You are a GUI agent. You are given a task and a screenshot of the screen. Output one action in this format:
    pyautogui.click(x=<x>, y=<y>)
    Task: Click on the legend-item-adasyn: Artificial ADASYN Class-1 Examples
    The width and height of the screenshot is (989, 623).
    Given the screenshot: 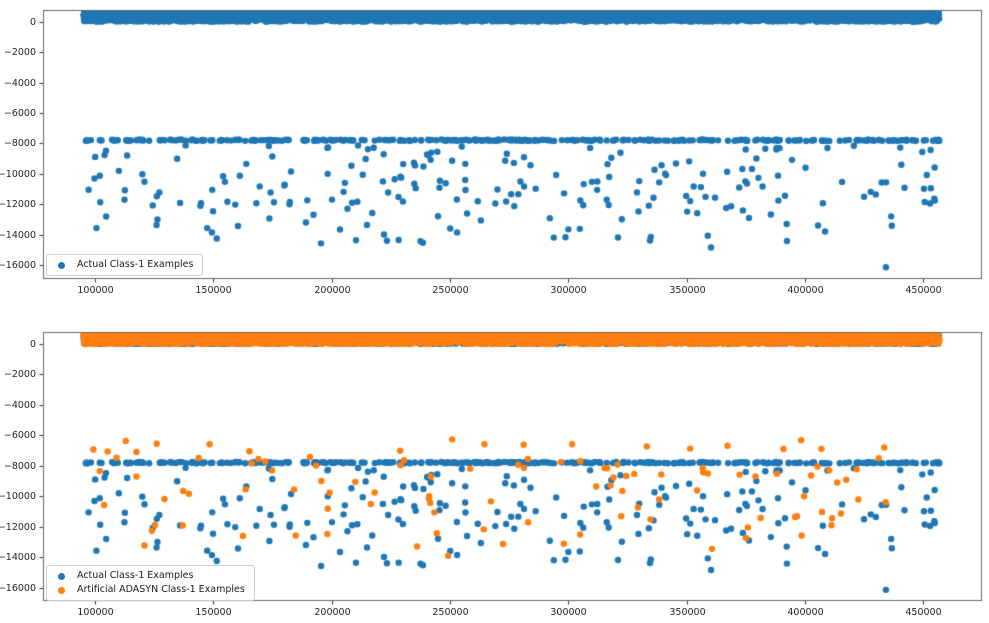 What is the action you would take?
    pyautogui.click(x=149, y=590)
    